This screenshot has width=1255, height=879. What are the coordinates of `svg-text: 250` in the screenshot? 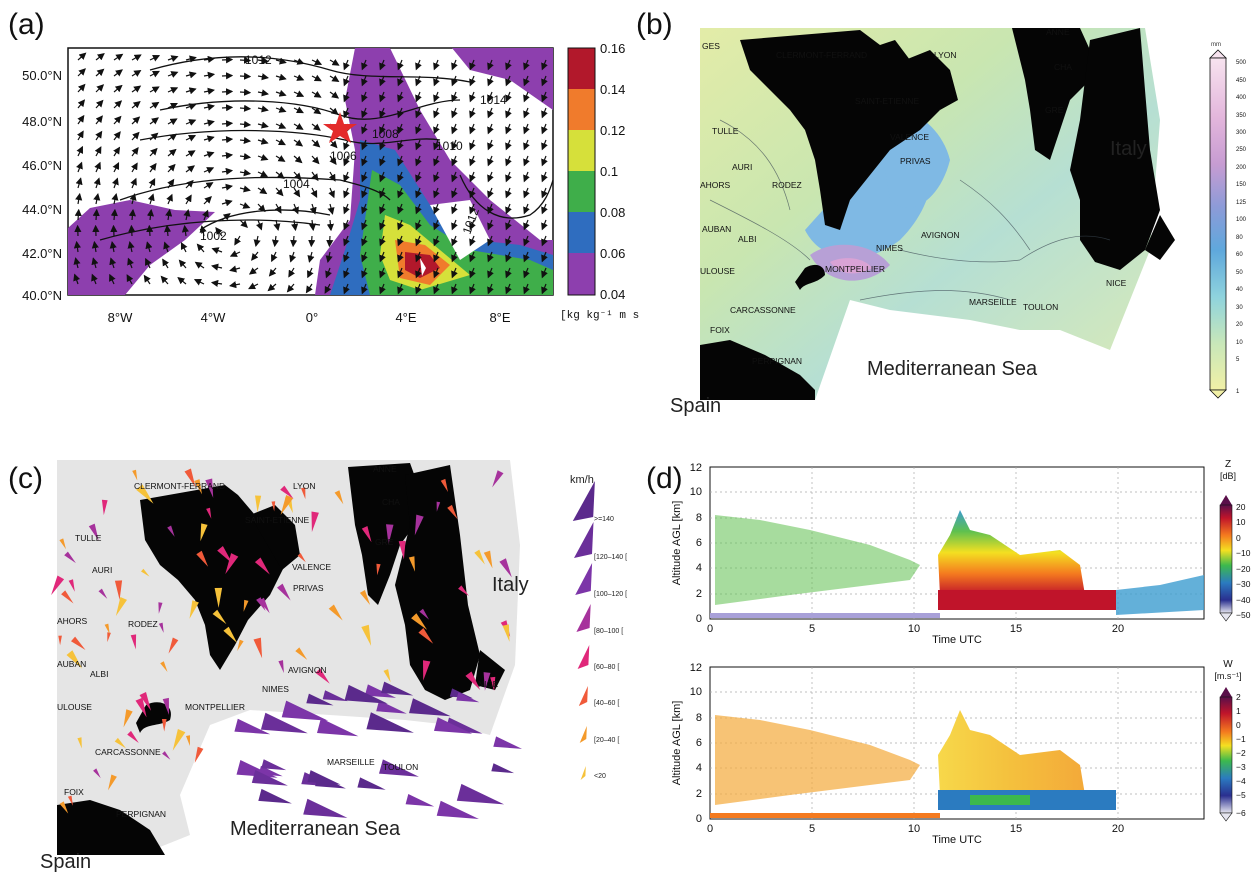 It's located at (1241, 150).